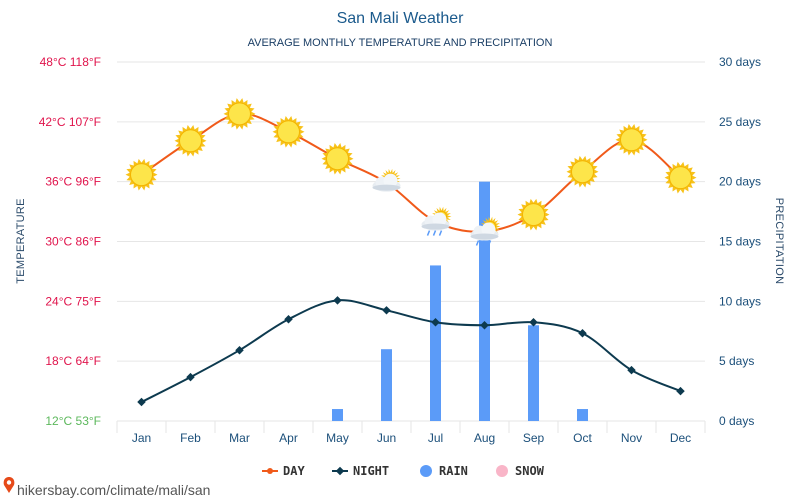 The image size is (800, 500). I want to click on month-tick-label: Nov, so click(631, 438).